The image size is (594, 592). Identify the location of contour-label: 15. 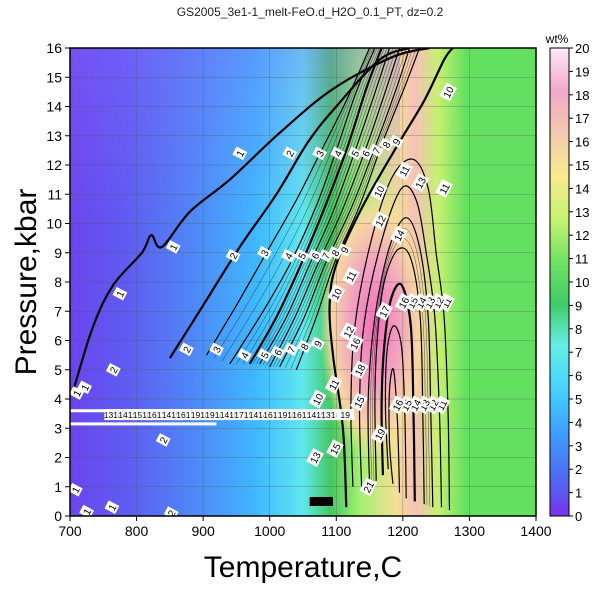
(359, 402).